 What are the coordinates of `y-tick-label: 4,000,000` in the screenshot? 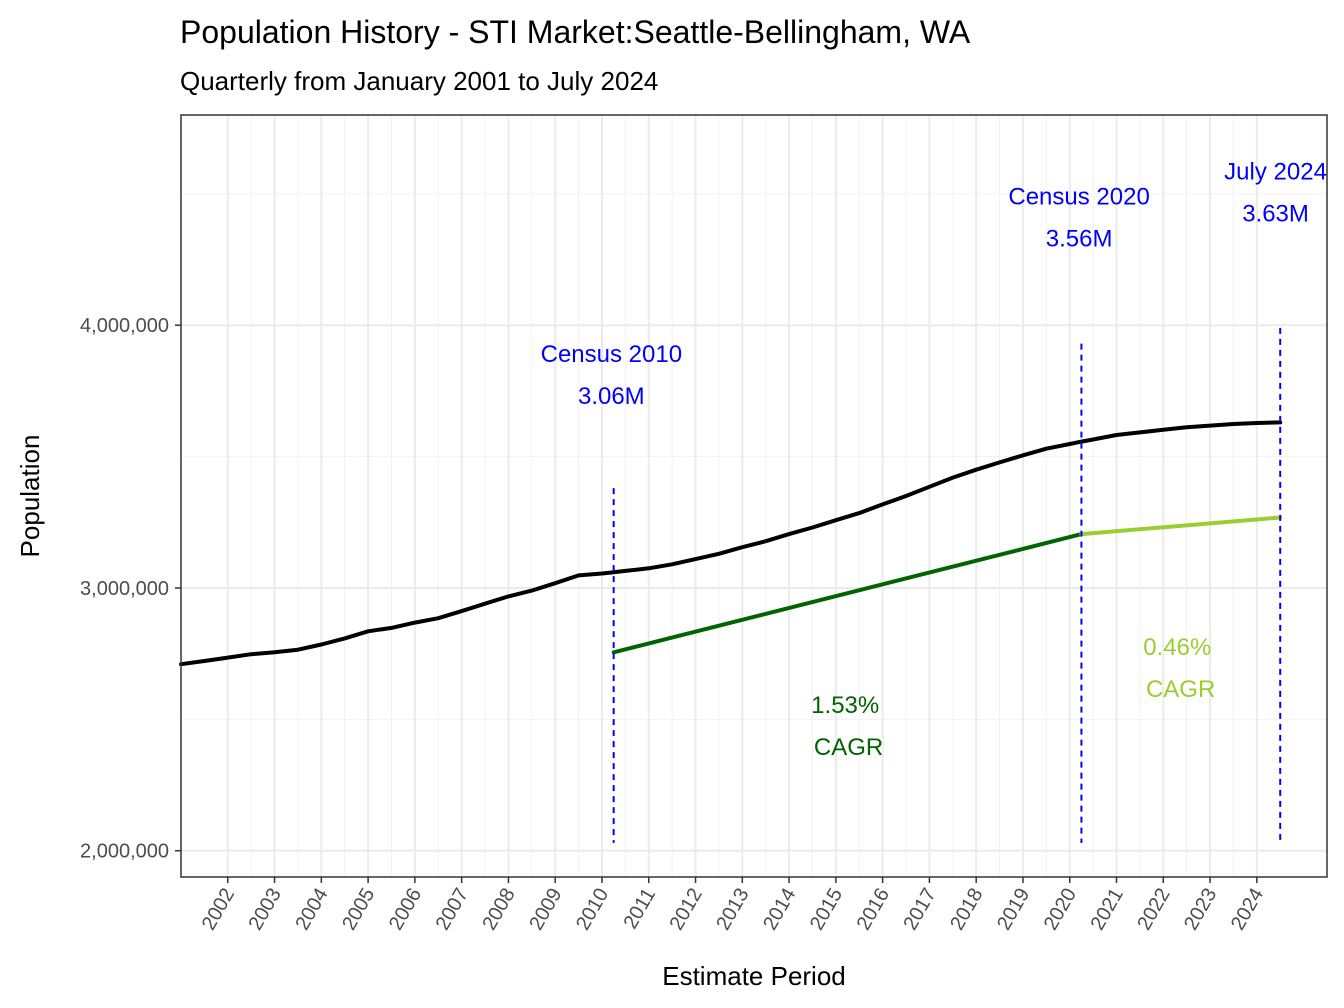 It's located at (124, 326).